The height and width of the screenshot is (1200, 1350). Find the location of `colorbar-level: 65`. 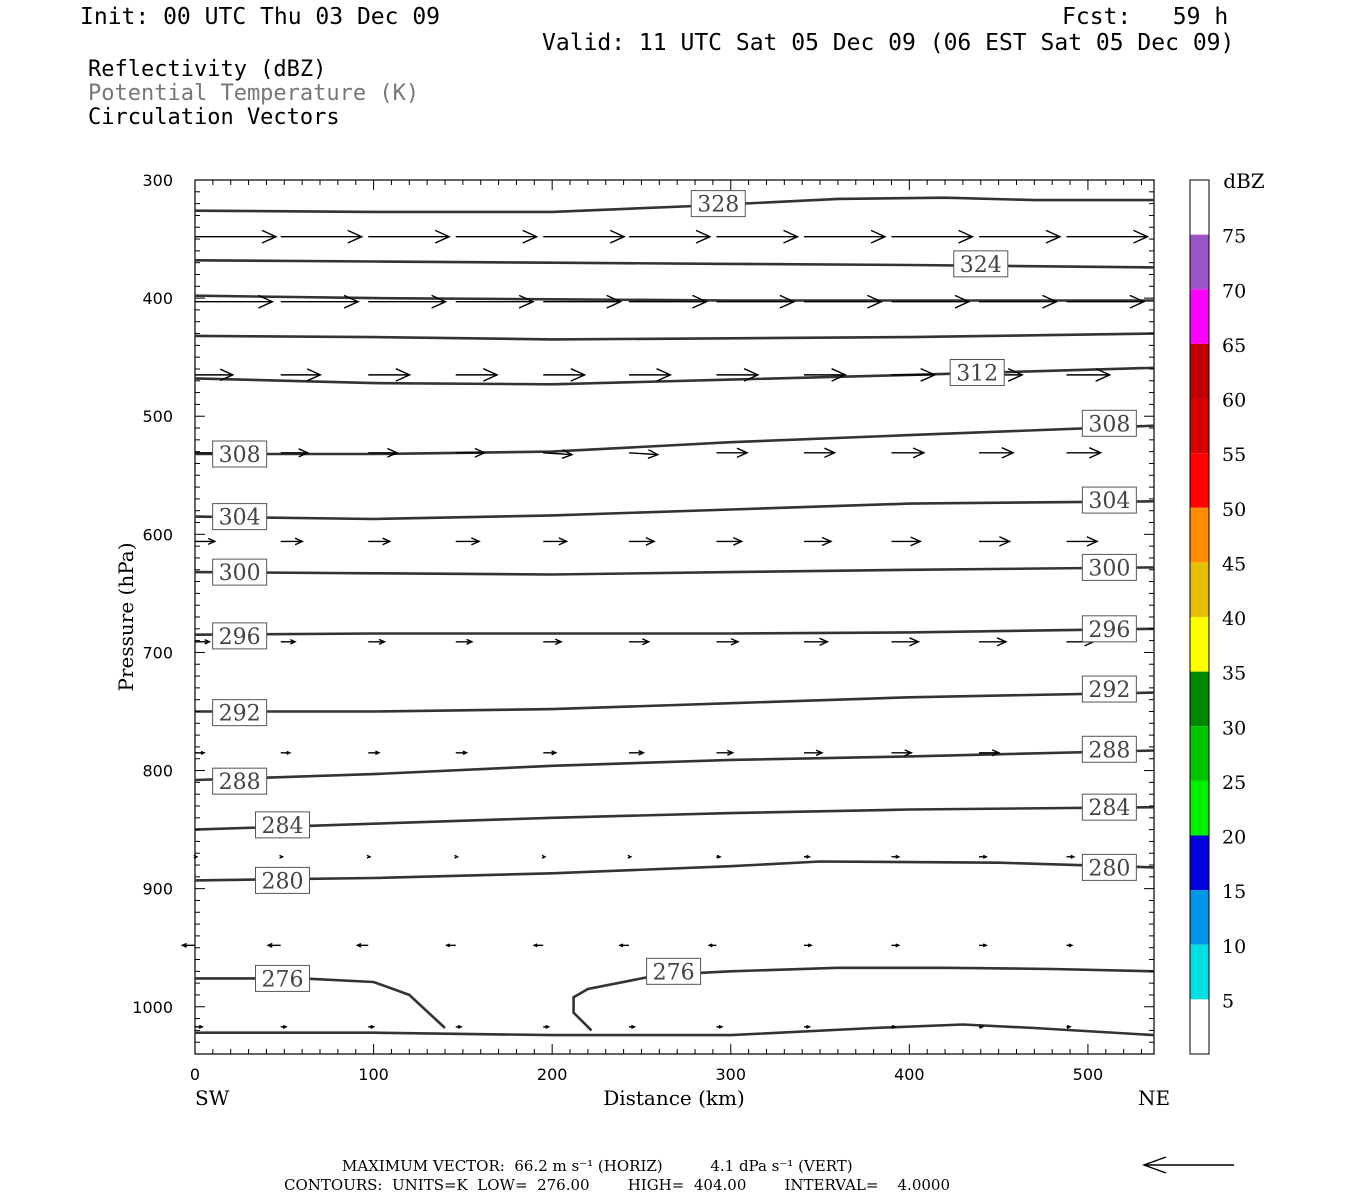

colorbar-level: 65 is located at coordinates (1234, 346).